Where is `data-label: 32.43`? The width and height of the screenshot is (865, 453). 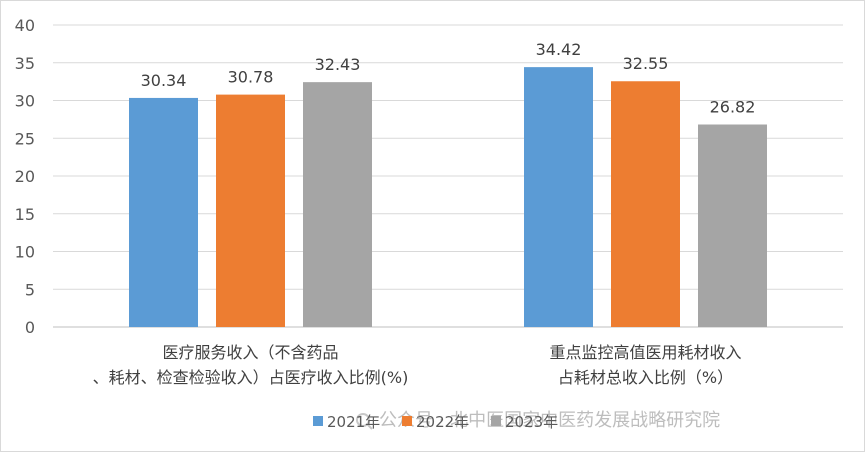 data-label: 32.43 is located at coordinates (338, 64).